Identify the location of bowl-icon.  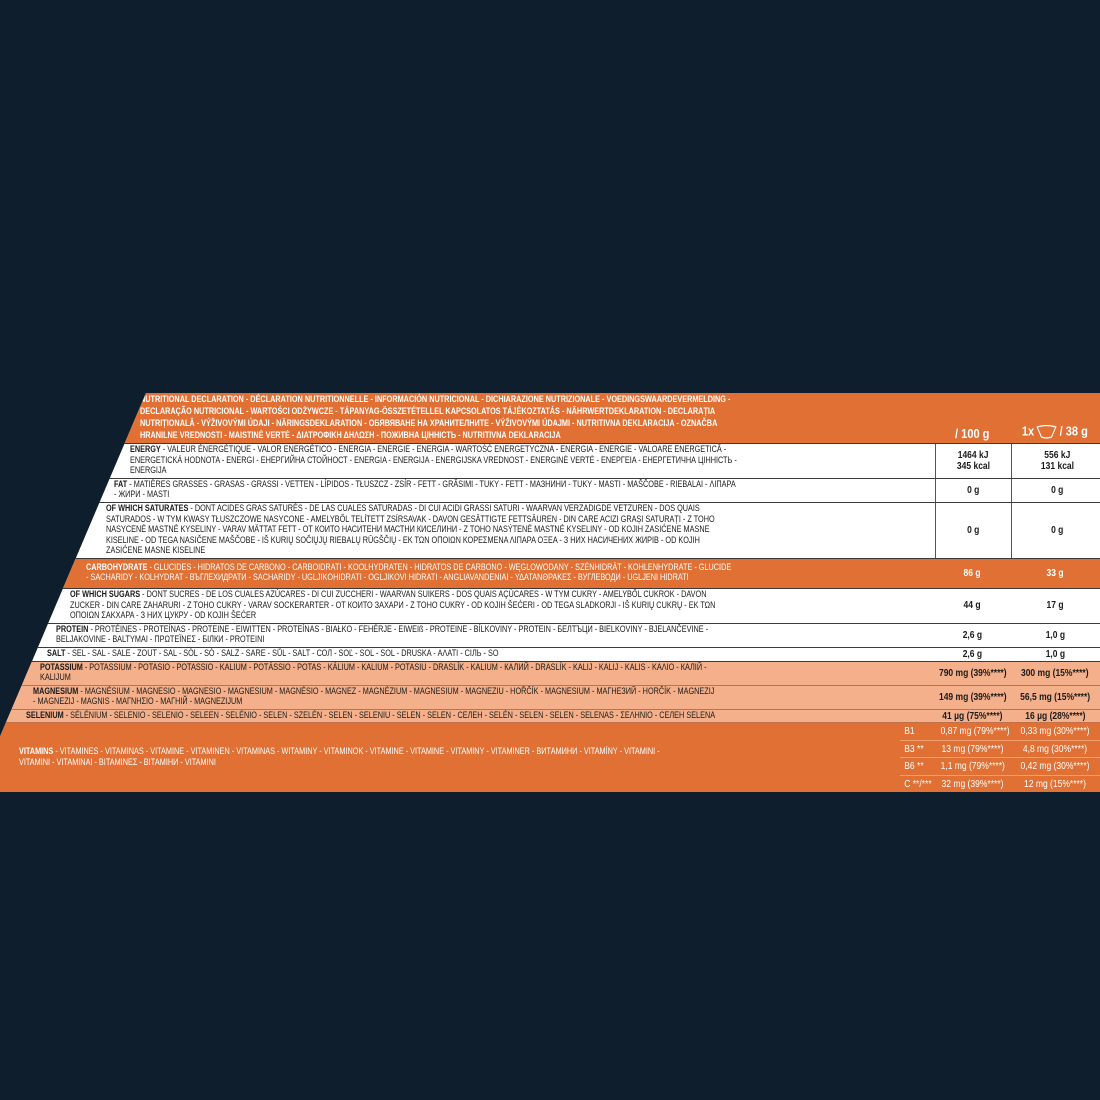
(1047, 432).